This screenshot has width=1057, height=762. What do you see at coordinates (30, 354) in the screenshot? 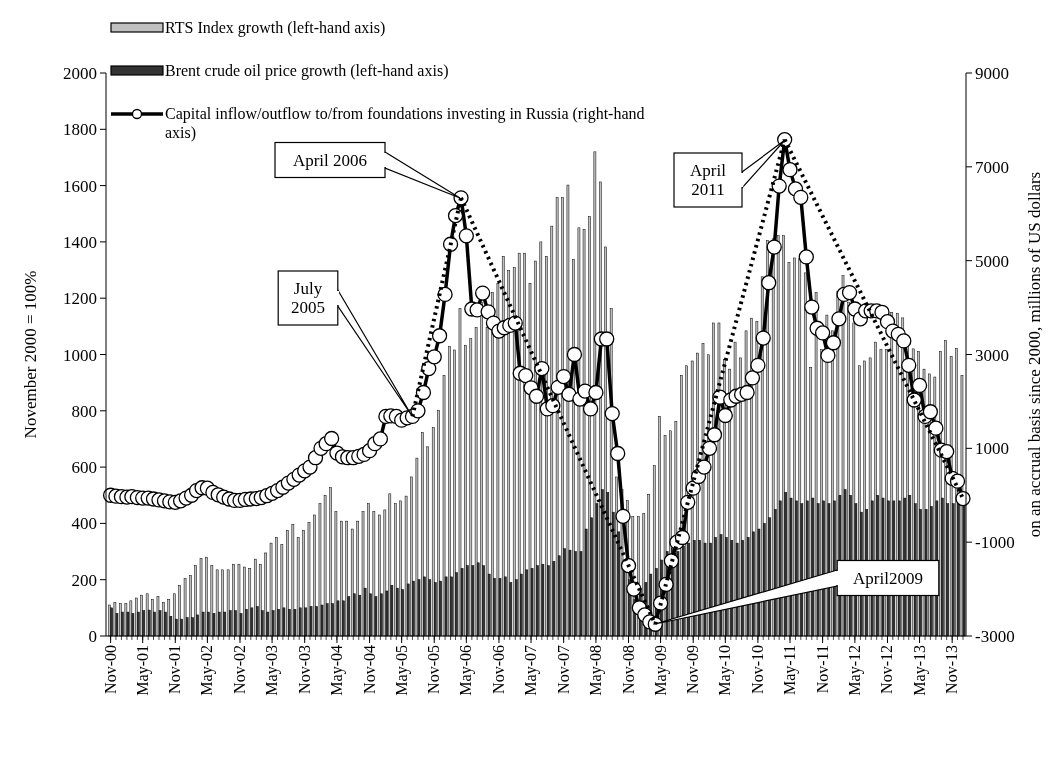
I see `y-axis-title: November 2000 = 100%` at bounding box center [30, 354].